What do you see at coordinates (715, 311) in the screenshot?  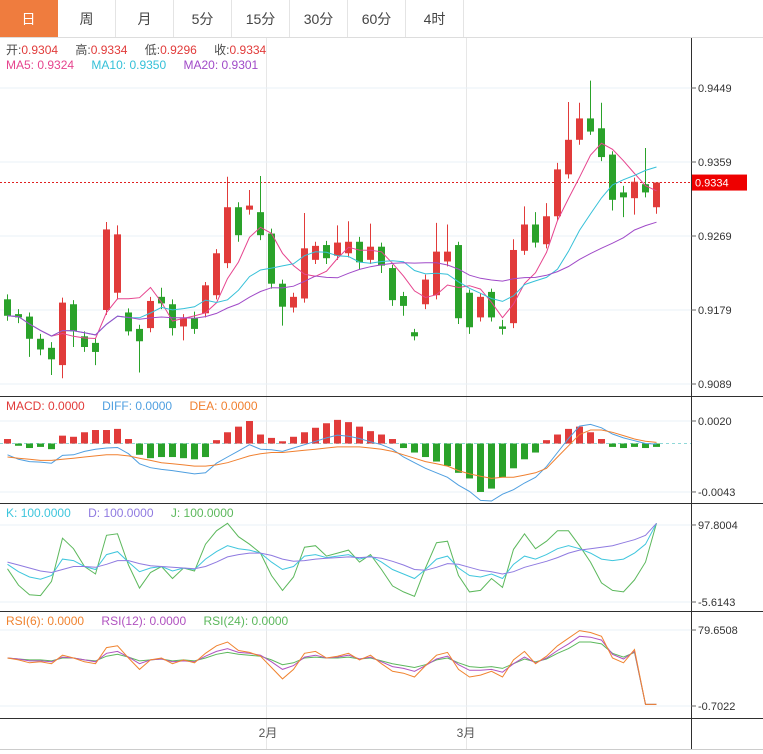 I see `axis-tick-label: 0.9179` at bounding box center [715, 311].